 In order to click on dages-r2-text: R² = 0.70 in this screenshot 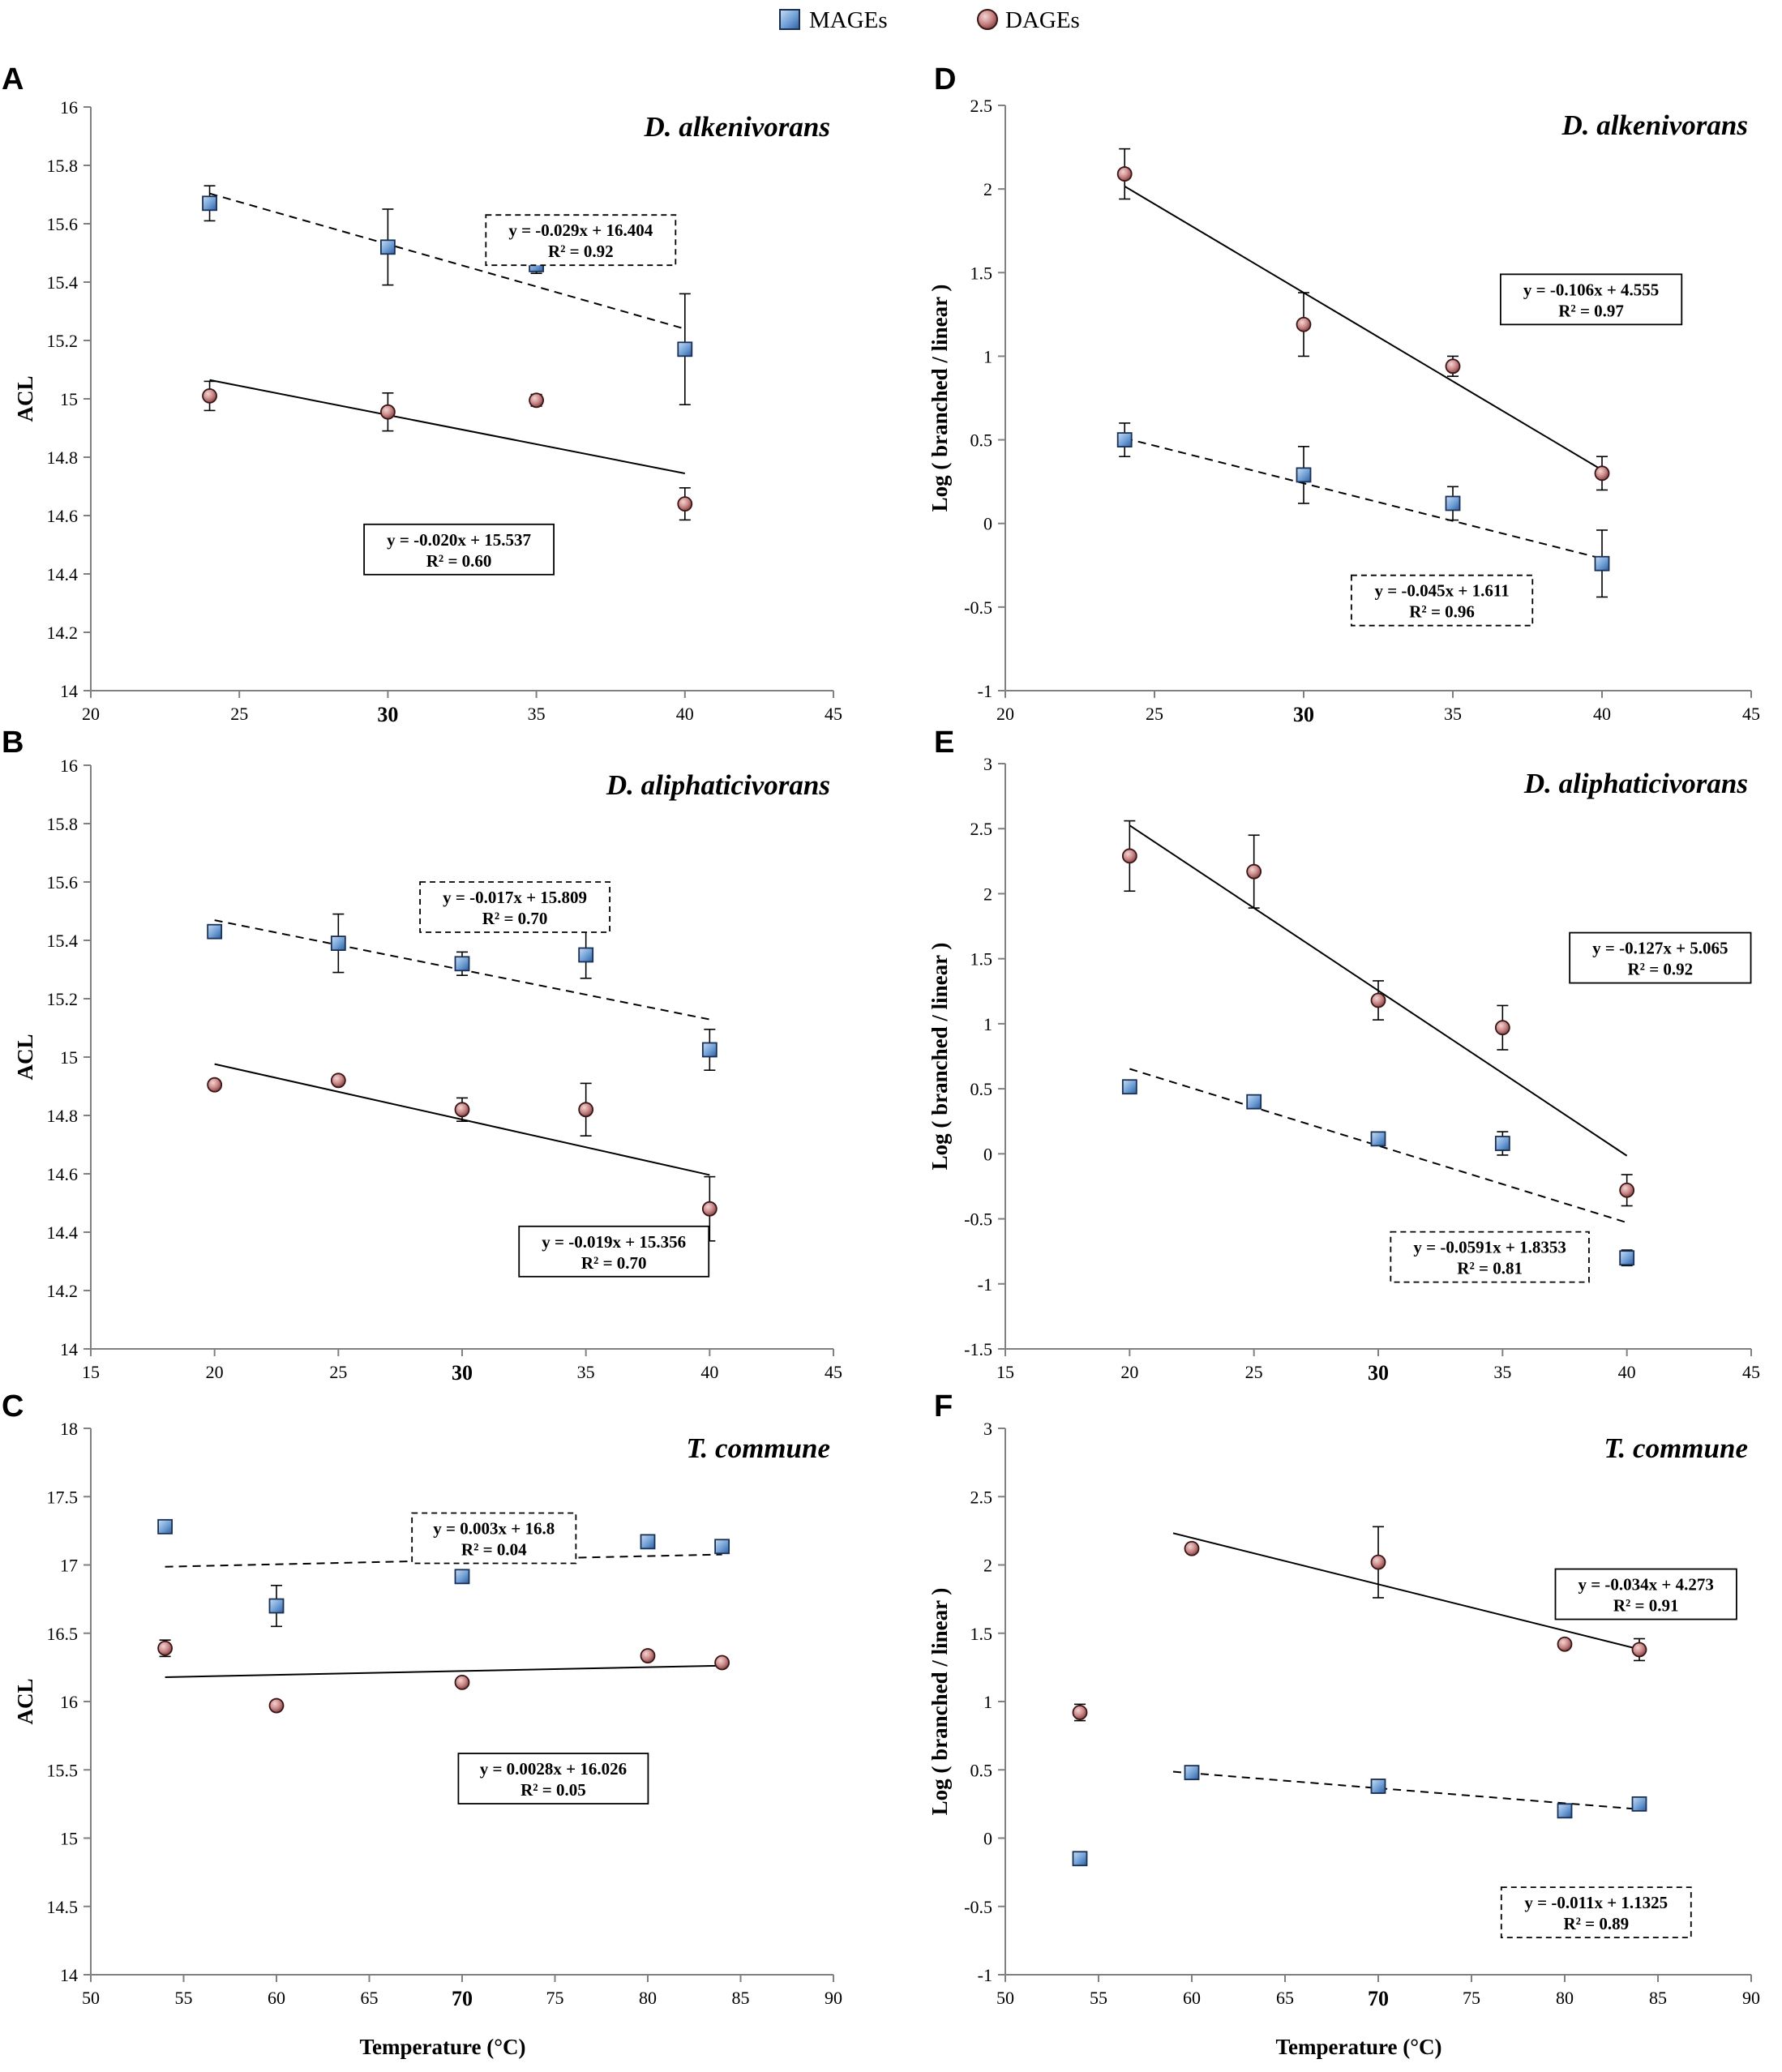, I will do `click(614, 1263)`.